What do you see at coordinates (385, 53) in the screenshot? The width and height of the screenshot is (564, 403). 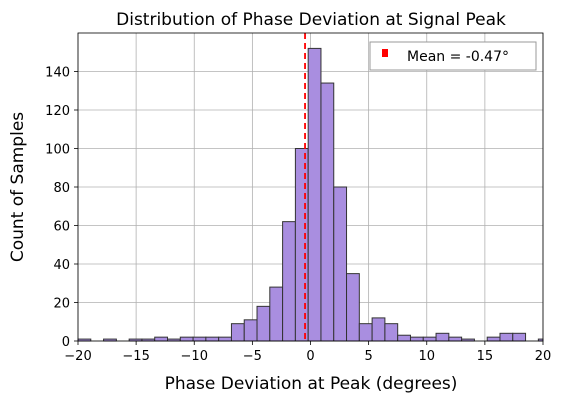 I see `legend-marker` at bounding box center [385, 53].